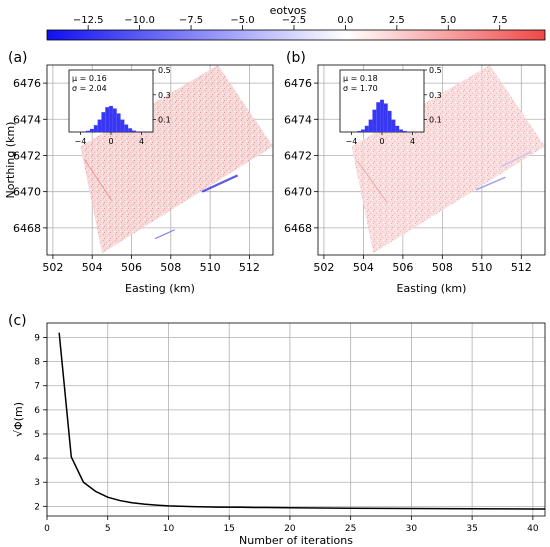 The image size is (550, 547). I want to click on map-a-survey-region, so click(177, 159).